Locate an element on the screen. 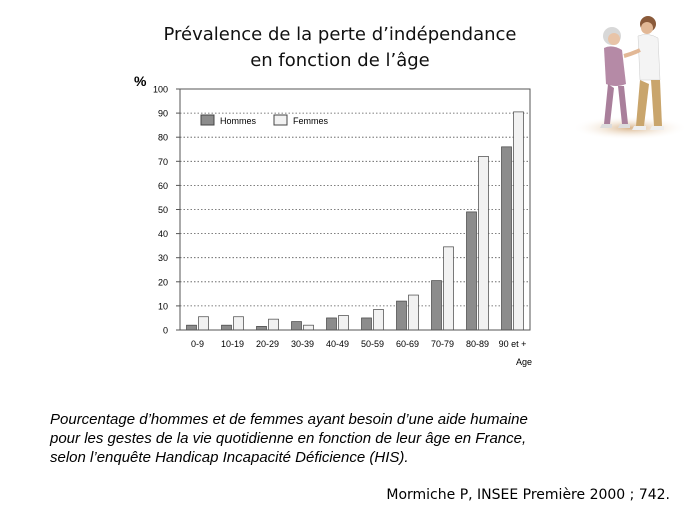  caregiver-with-elderly-woman-photo is located at coordinates (630, 78).